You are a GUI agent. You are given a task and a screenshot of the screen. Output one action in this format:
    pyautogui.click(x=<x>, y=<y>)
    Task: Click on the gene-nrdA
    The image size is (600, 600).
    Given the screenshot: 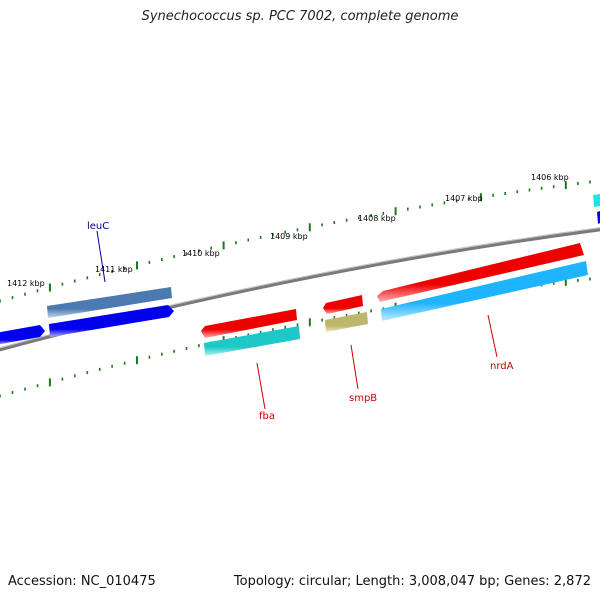 What is the action you would take?
    pyautogui.click(x=484, y=291)
    